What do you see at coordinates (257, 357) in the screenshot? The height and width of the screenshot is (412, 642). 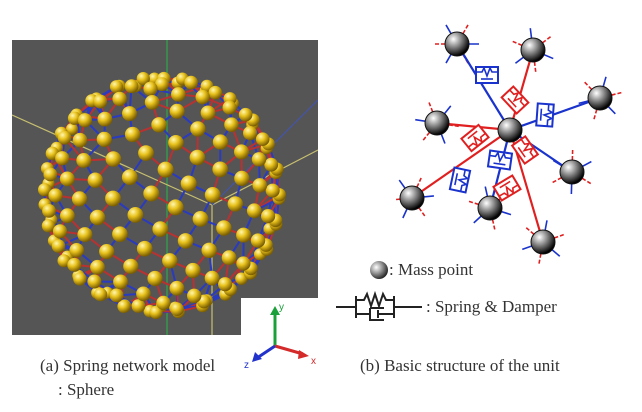 I see `z-axis-head` at bounding box center [257, 357].